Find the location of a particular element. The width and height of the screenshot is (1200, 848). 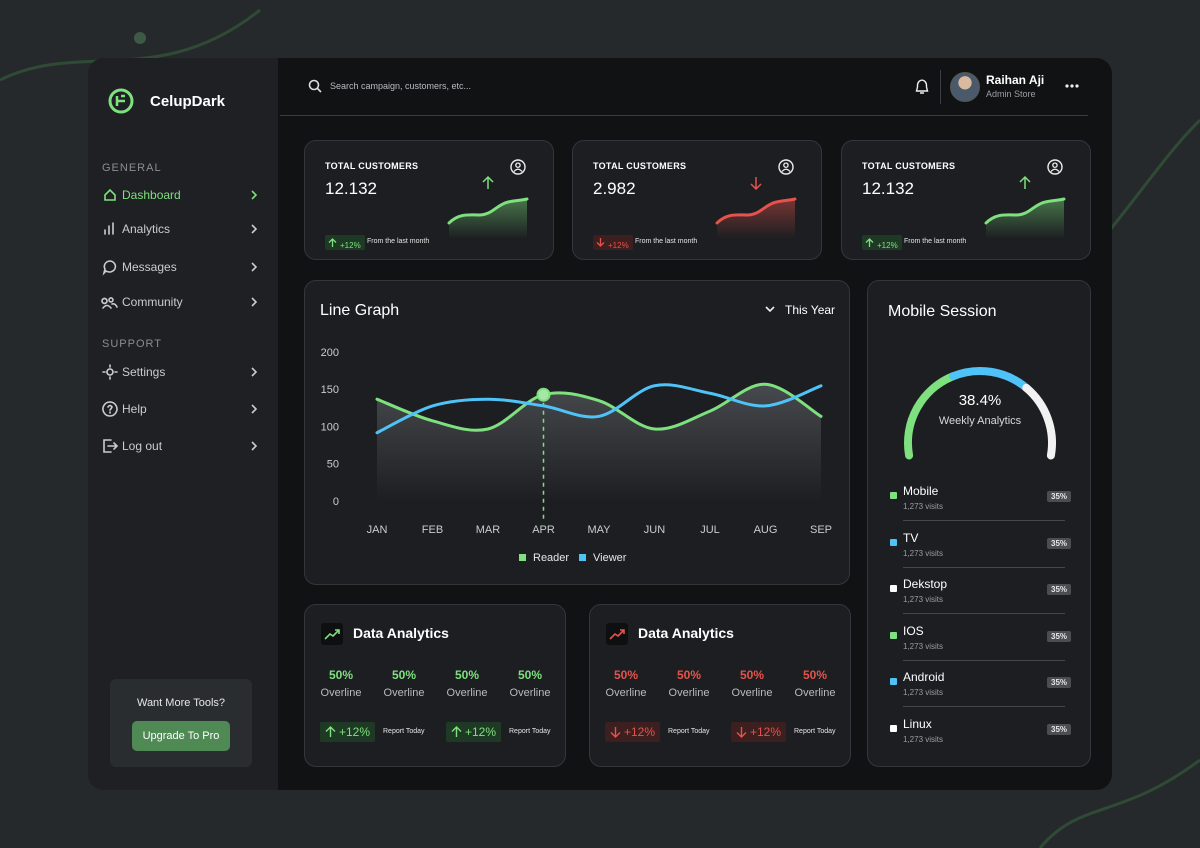

trend-arrow is located at coordinates (488, 182).